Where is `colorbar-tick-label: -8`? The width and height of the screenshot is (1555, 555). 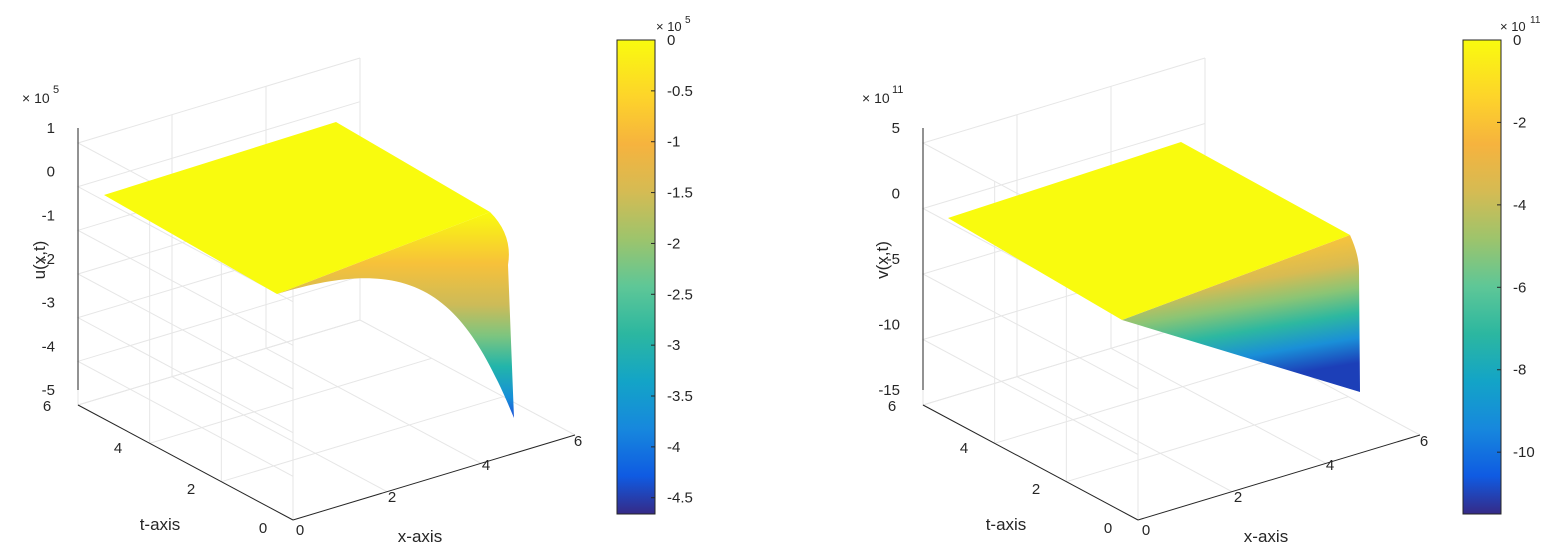
colorbar-tick-label: -8 is located at coordinates (1519, 370).